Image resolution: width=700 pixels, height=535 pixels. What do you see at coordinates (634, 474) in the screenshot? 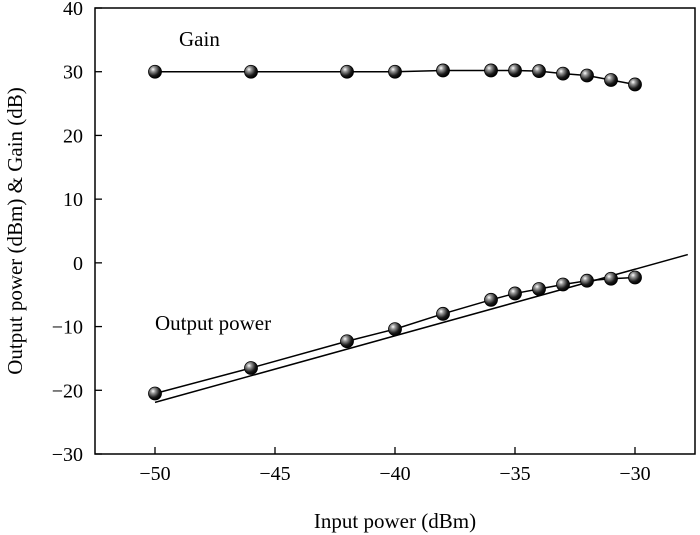
I see `x-tick-label: −30` at bounding box center [634, 474].